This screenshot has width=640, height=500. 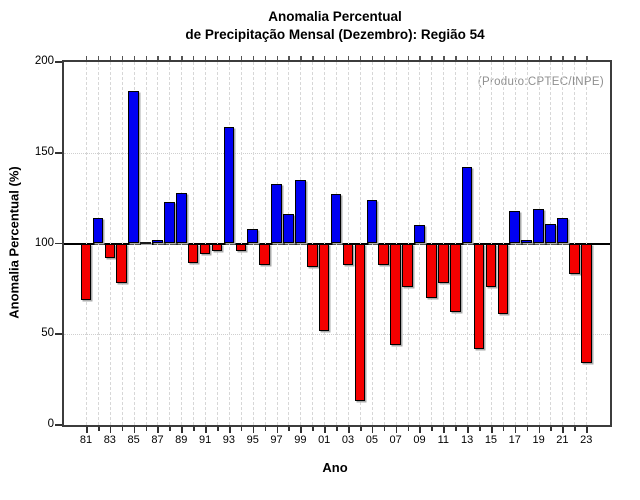 What do you see at coordinates (252, 440) in the screenshot?
I see `x-tick-label-95: 95` at bounding box center [252, 440].